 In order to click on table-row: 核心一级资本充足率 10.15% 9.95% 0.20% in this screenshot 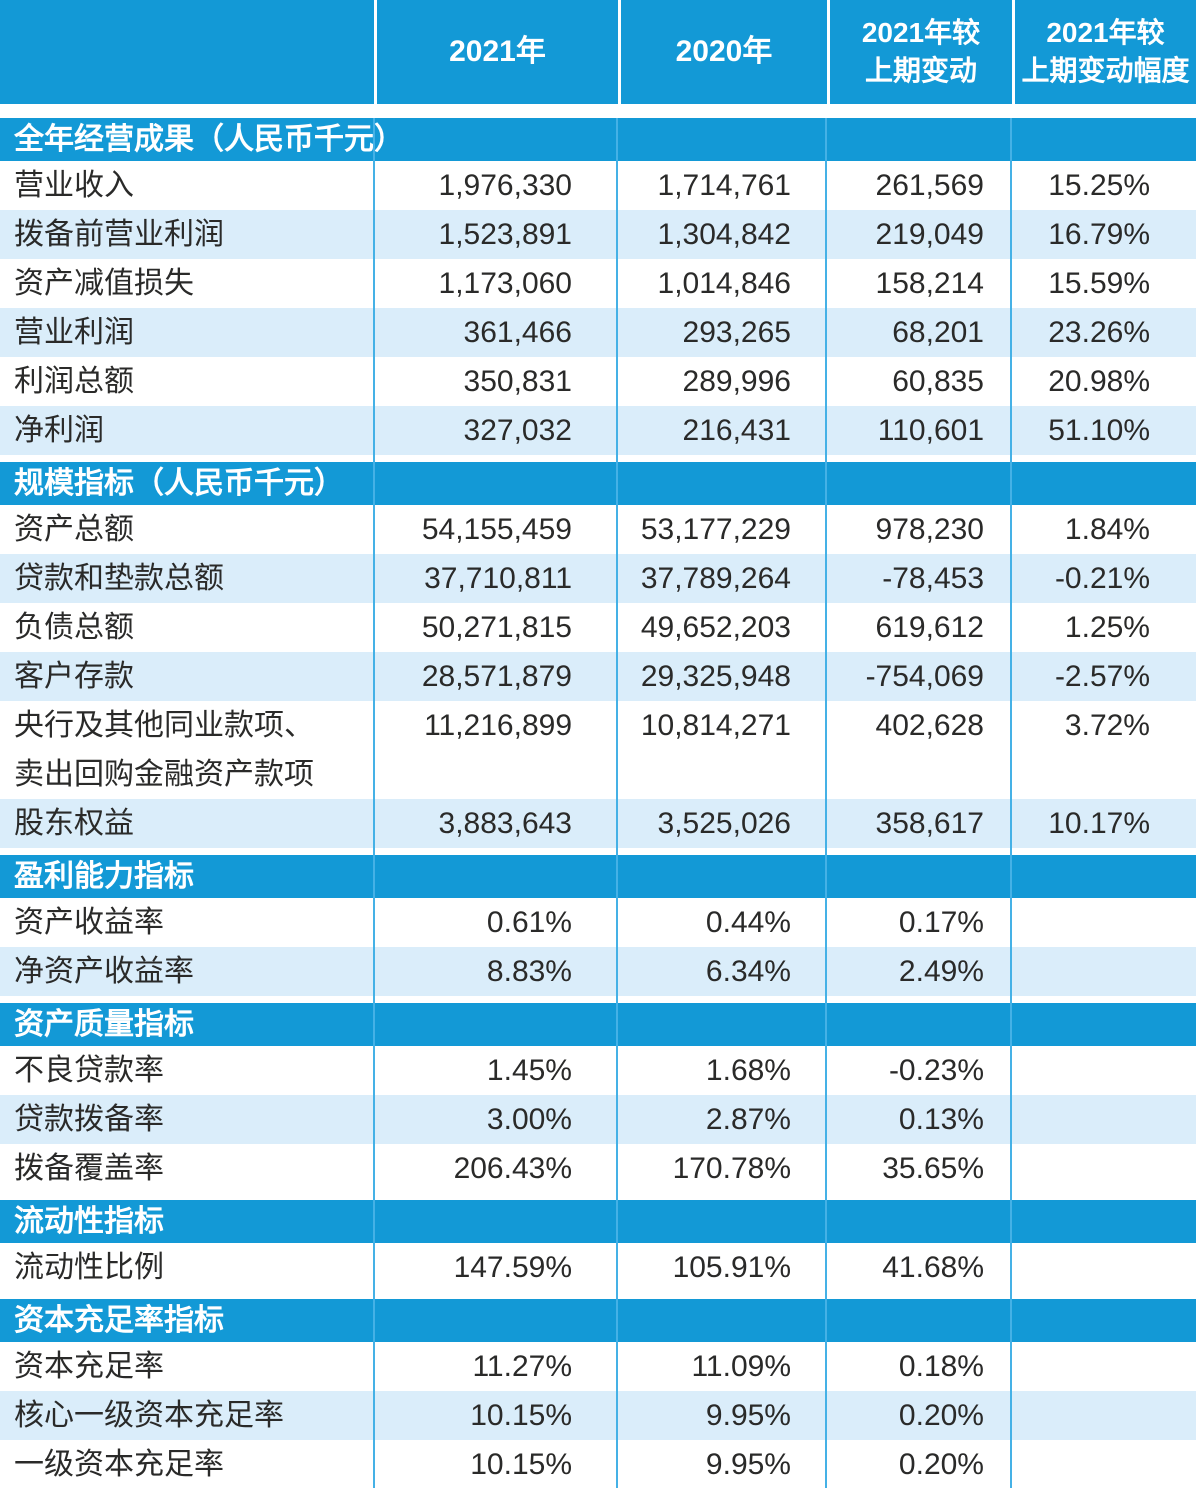, I will do `click(598, 1415)`.